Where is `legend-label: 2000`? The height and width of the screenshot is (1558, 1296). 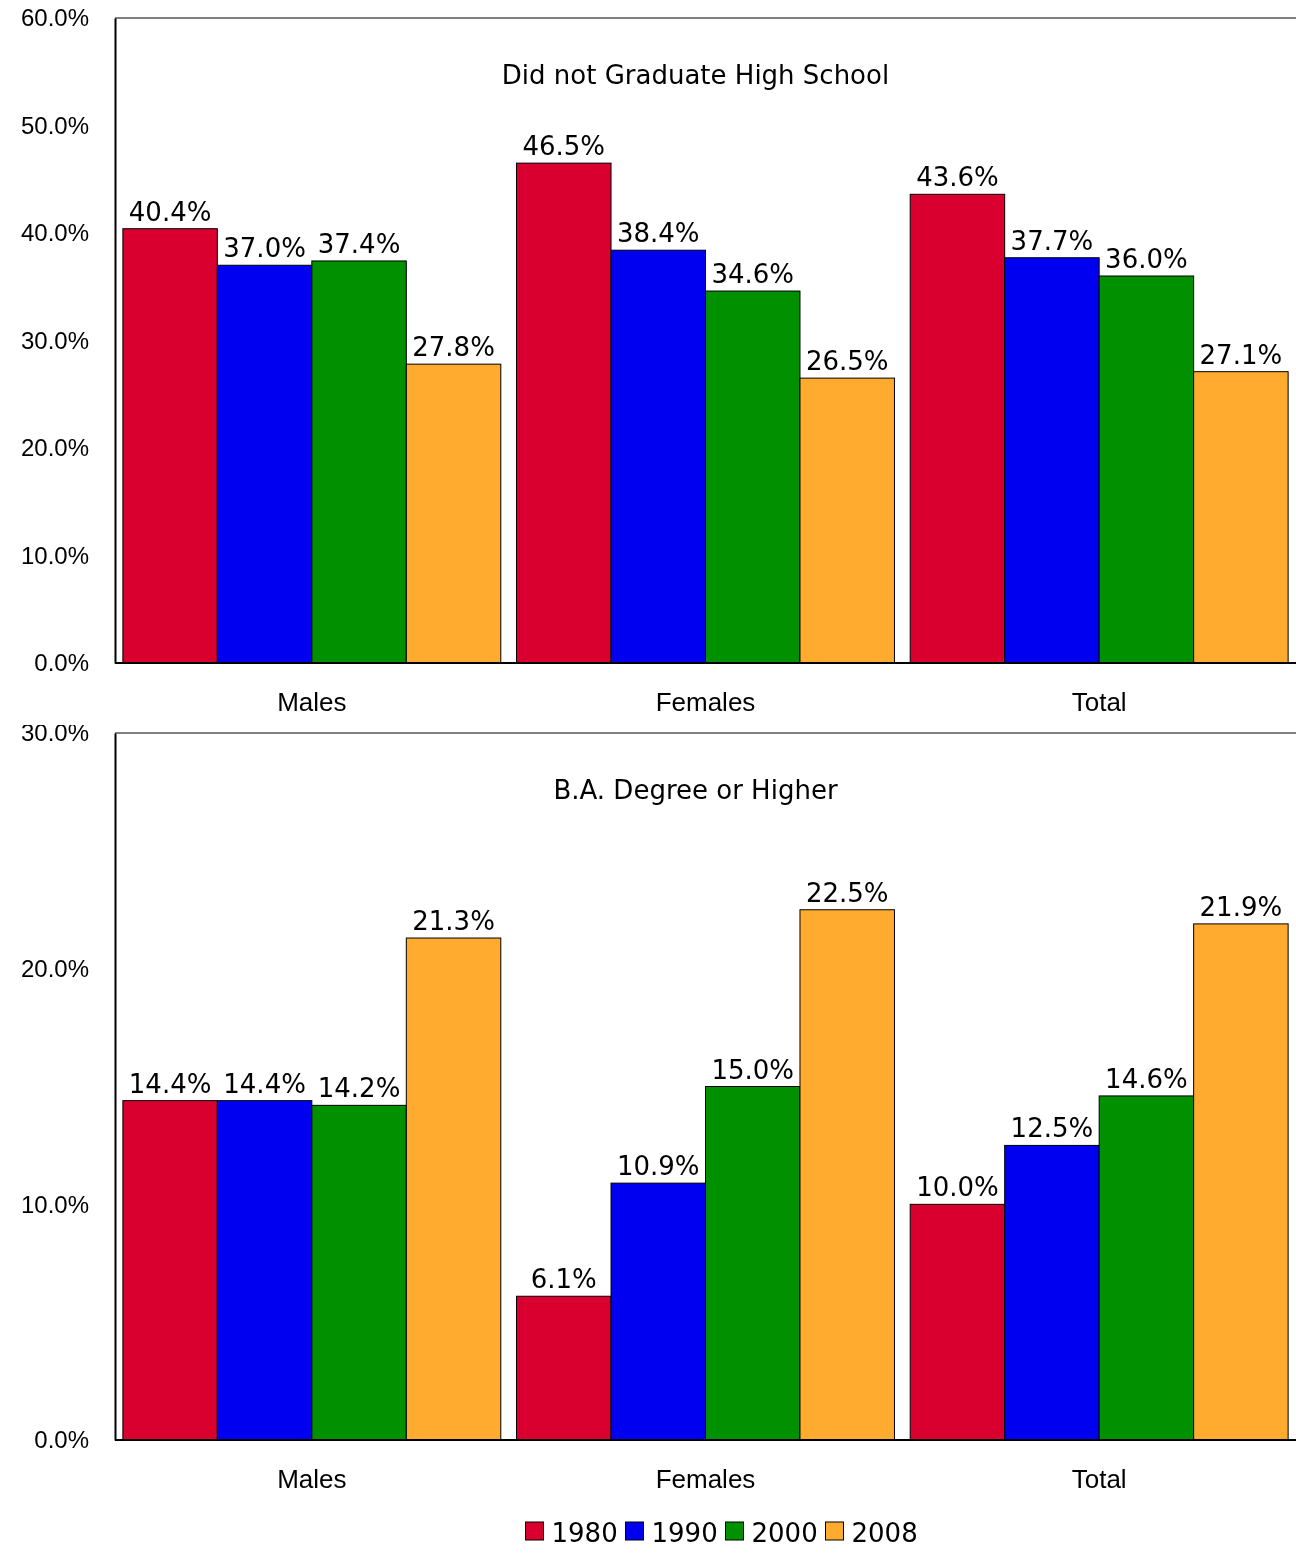
legend-label: 2000 is located at coordinates (784, 1533).